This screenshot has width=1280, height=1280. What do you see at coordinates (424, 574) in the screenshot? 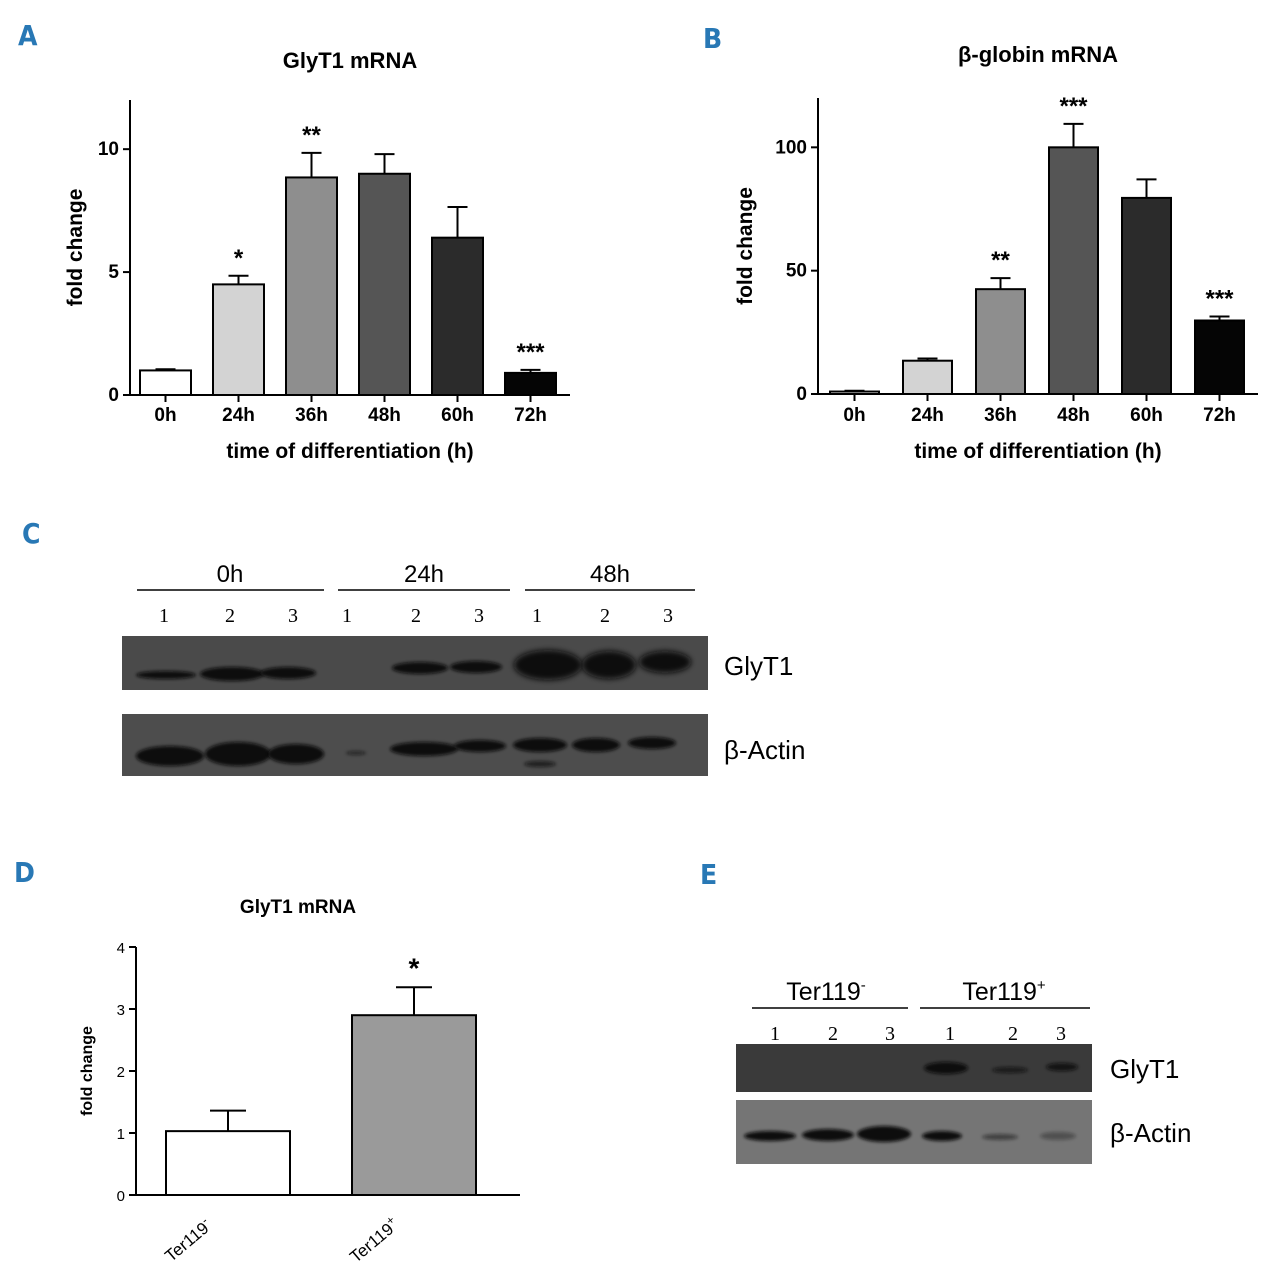
I see `blot-c-group-24h: 24h` at bounding box center [424, 574].